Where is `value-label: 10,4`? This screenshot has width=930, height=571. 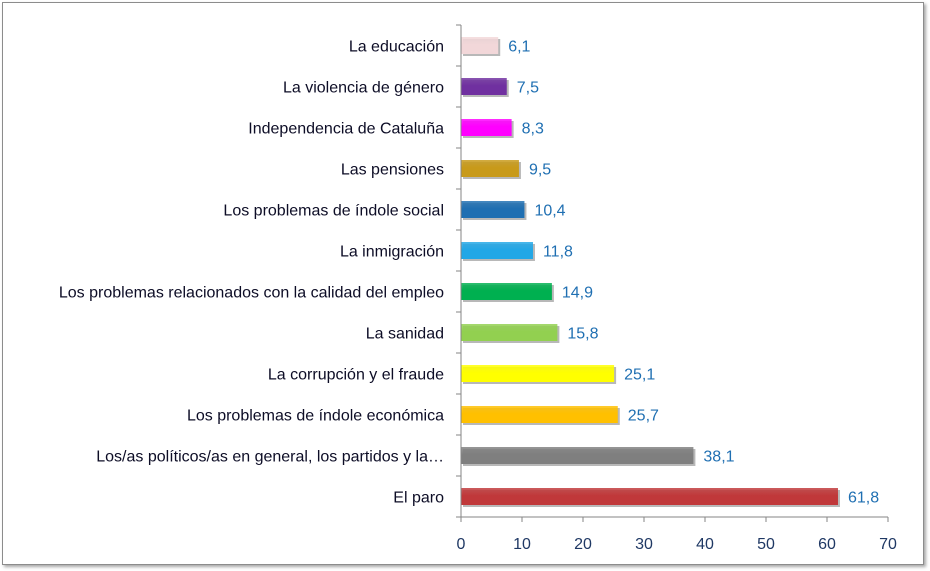 value-label: 10,4 is located at coordinates (549, 211).